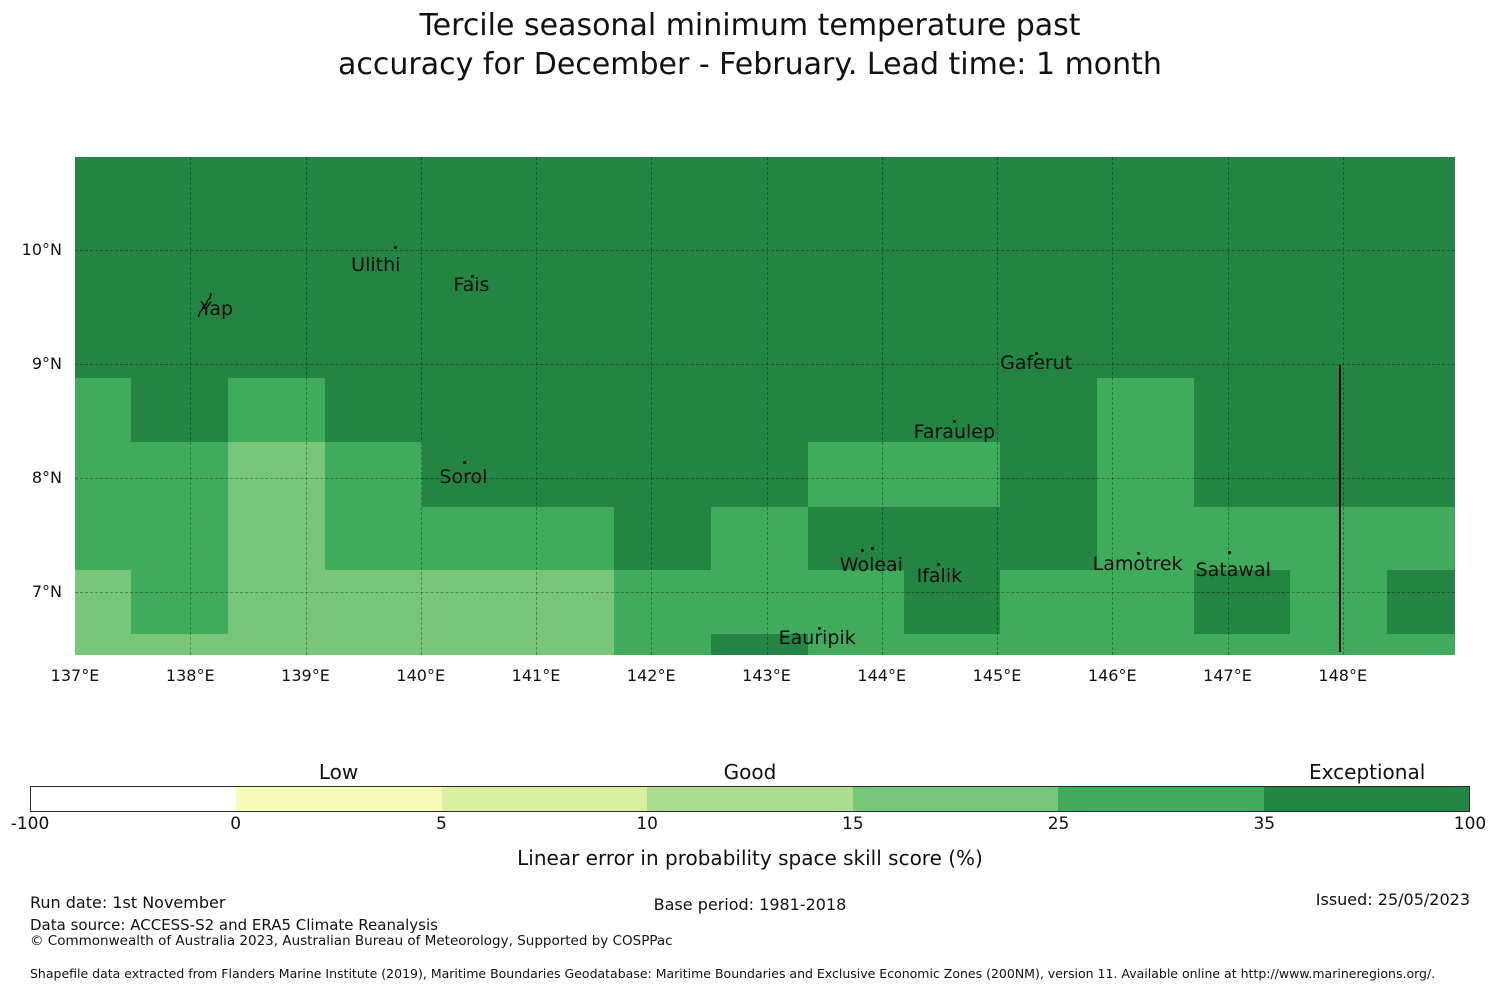  I want to click on x-tick-label: 137°E, so click(75, 675).